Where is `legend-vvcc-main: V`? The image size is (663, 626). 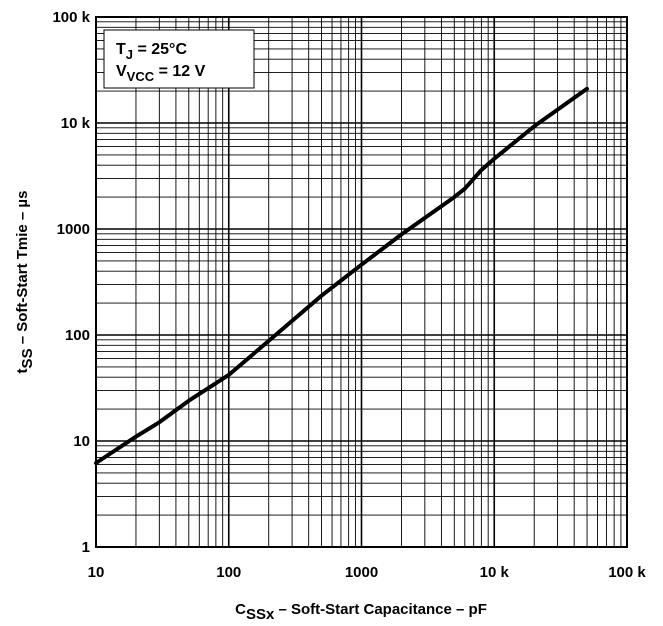
legend-vvcc-main: V is located at coordinates (121, 71).